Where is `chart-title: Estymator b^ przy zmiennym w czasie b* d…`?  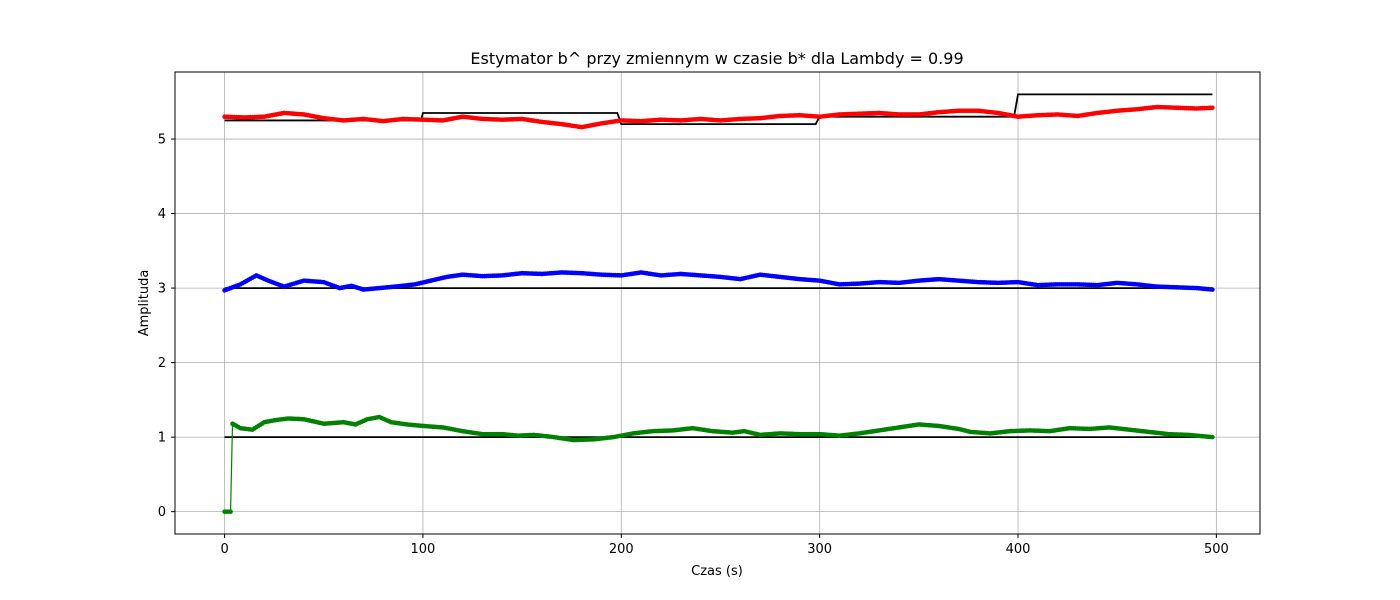 chart-title: Estymator b^ przy zmiennym w czasie b* d… is located at coordinates (716, 58).